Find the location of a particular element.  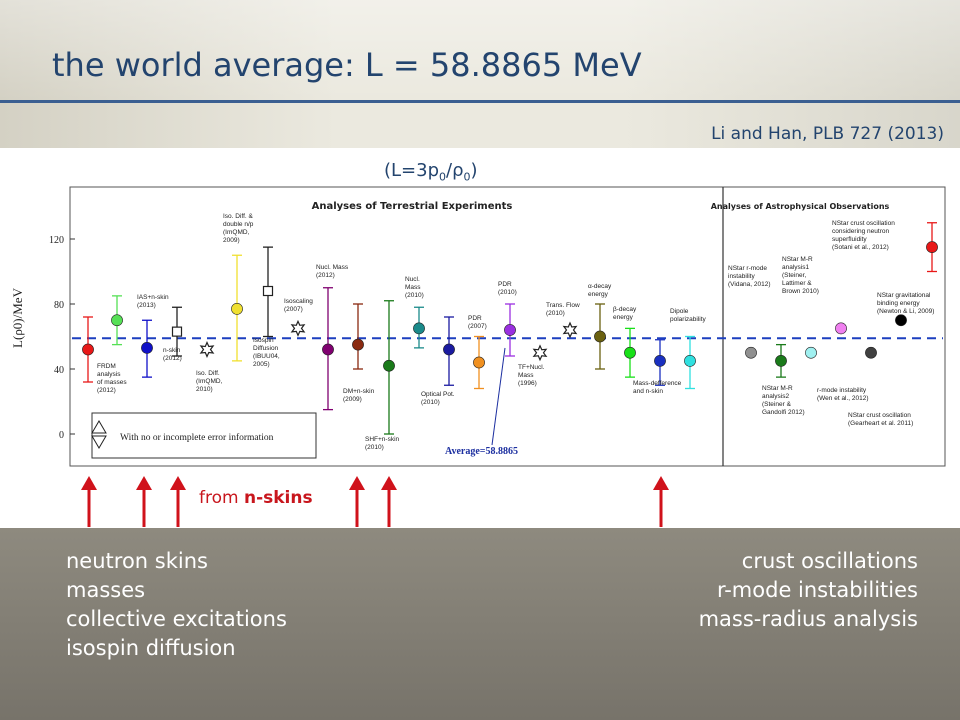

y-axis-label: L(ρ0)/MeV is located at coordinates (17, 317).